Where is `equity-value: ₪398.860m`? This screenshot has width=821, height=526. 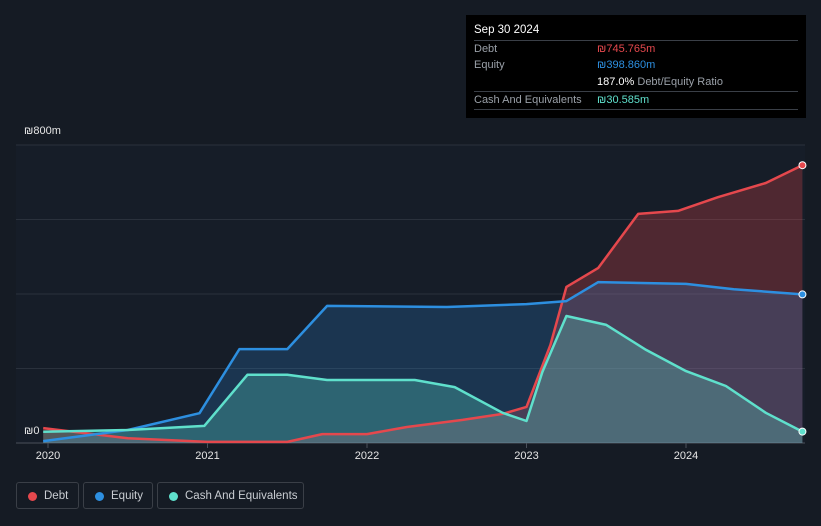
equity-value: ₪398.860m is located at coordinates (626, 65).